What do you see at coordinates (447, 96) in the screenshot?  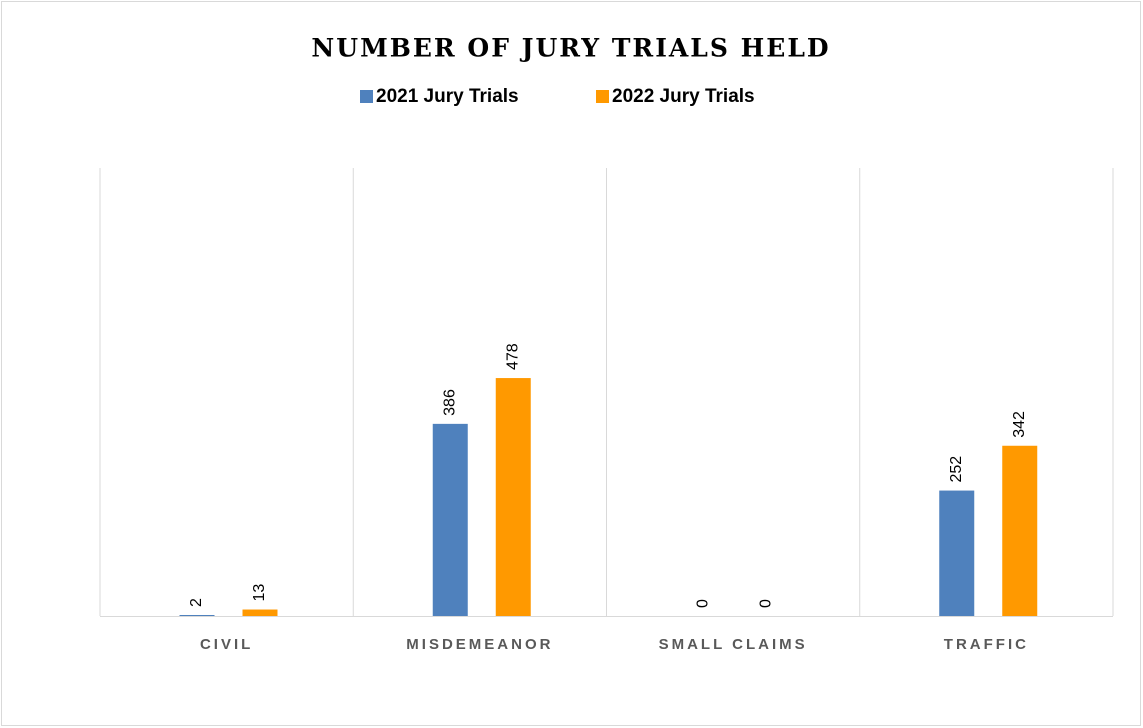 I see `legend-label: 2021 Jury Trials` at bounding box center [447, 96].